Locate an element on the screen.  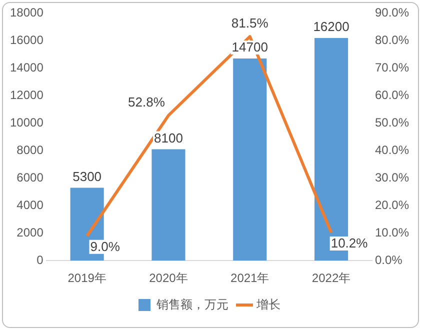
legend-label: 增长 is located at coordinates (268, 304).